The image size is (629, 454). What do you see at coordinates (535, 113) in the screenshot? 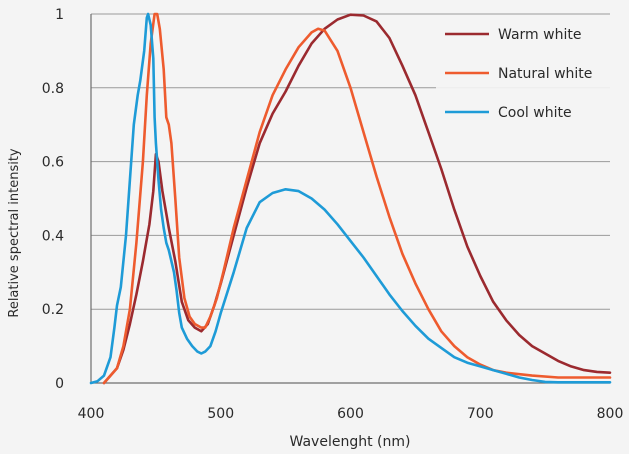
I see `legend-label: Cool white` at bounding box center [535, 113].